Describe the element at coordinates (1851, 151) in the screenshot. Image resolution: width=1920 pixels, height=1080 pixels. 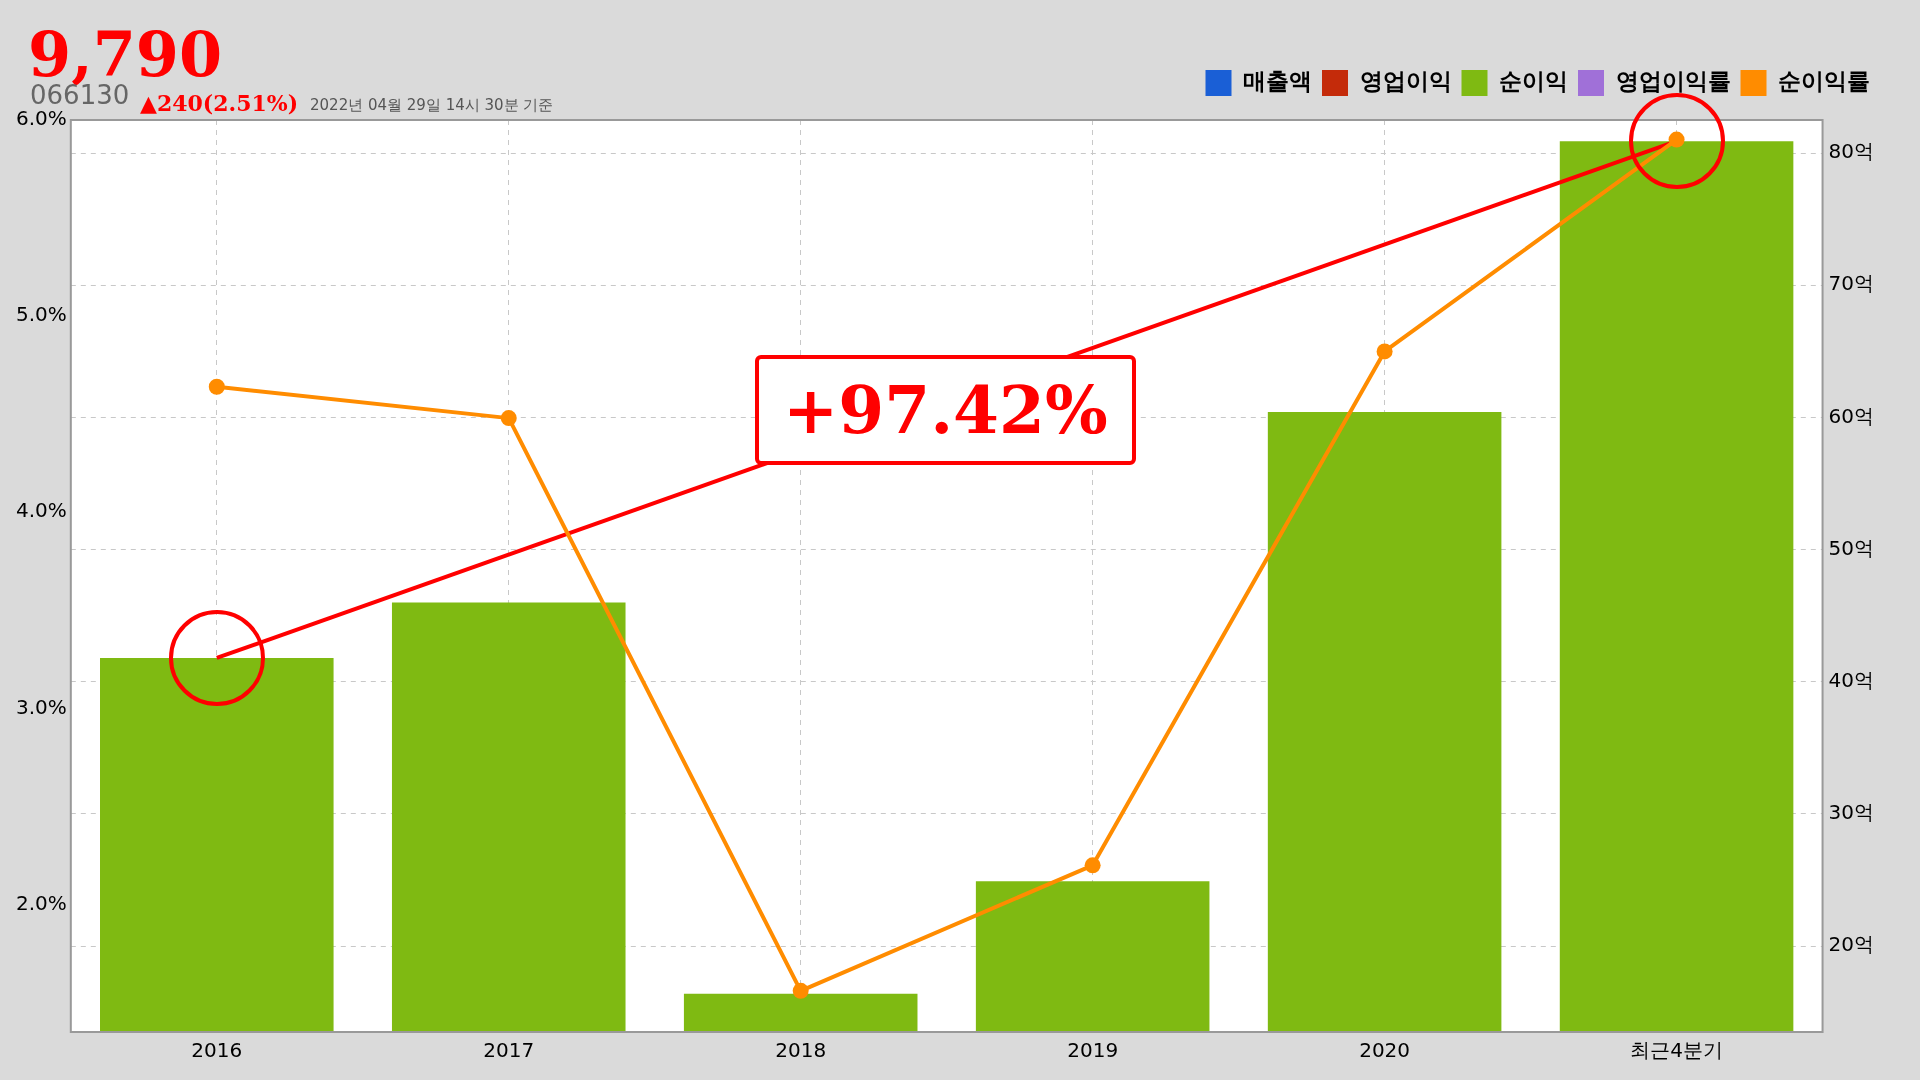
I see `y2-tick-label: 80억` at that location.